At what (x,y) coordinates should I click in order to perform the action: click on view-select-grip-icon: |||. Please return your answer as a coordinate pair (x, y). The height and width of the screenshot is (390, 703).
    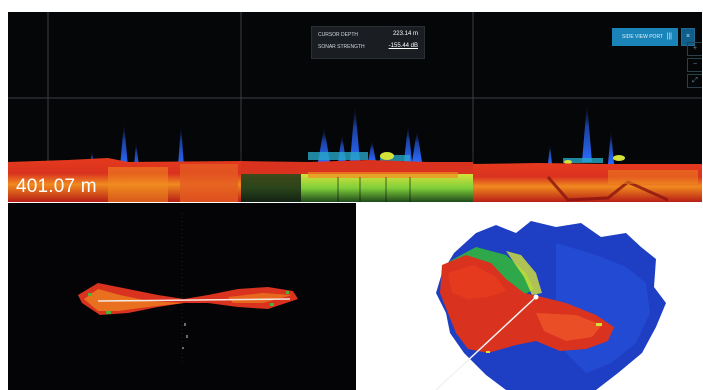
    Looking at the image, I should click on (669, 36).